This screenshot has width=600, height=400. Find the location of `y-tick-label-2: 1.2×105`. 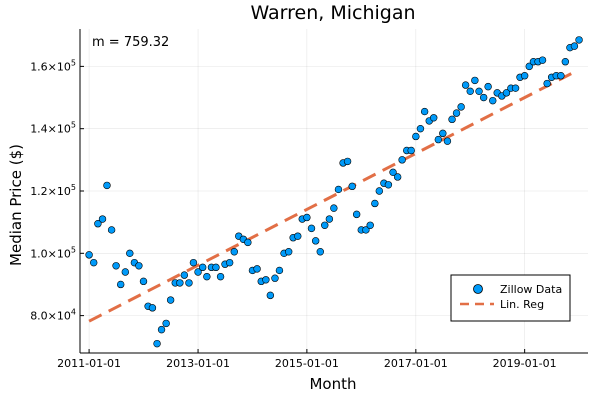

y-tick-label-2: 1.2×105 is located at coordinates (53, 190).